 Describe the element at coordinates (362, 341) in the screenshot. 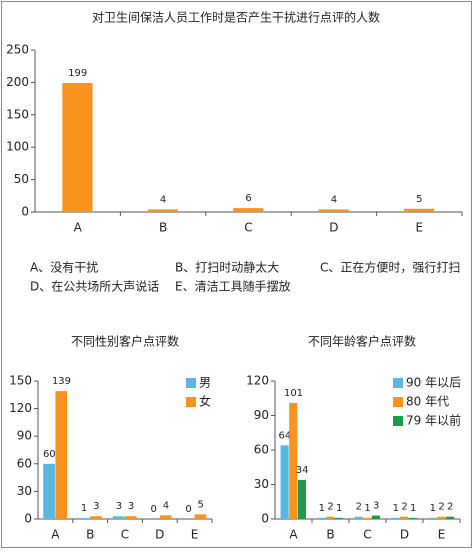

I see `chart-title: 不同年龄客户点评数` at that location.